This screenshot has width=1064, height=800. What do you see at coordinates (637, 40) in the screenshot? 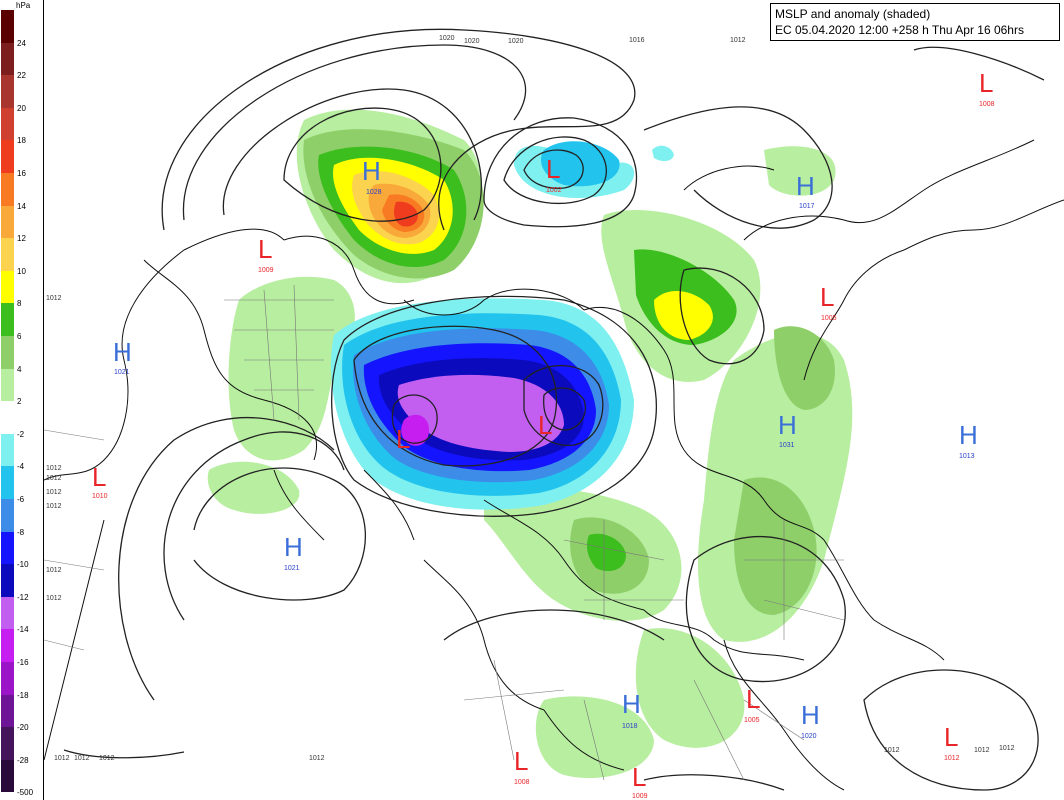
I see `contour-label: 1016` at bounding box center [637, 40].